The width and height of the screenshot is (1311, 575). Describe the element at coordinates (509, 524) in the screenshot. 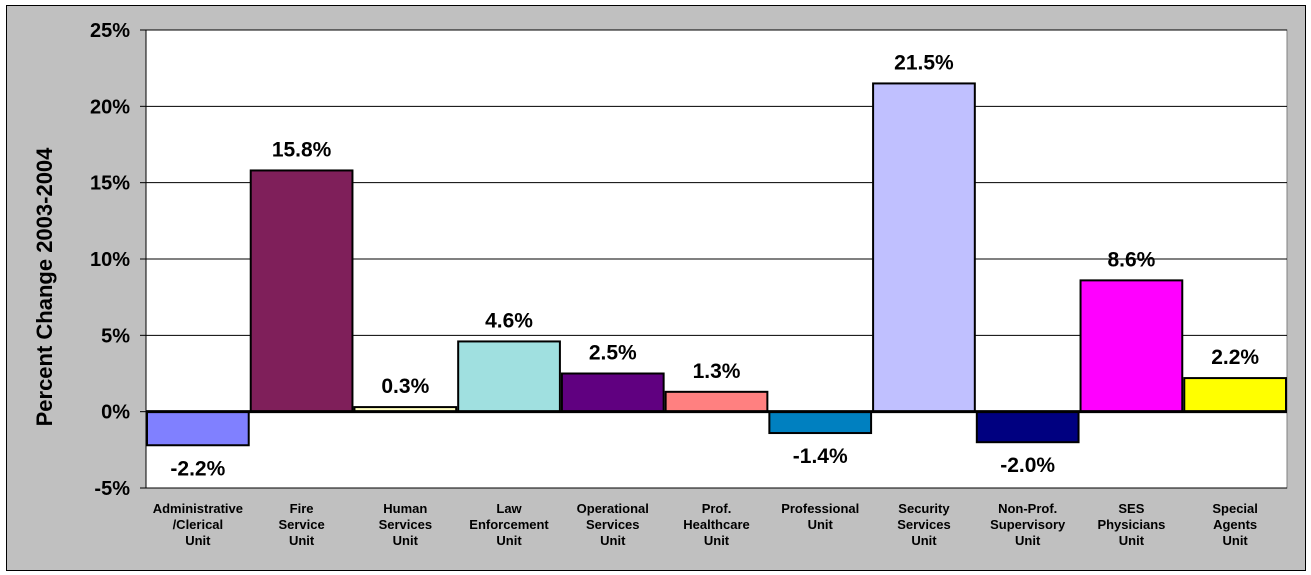

I see `category-label: Enforcement` at that location.